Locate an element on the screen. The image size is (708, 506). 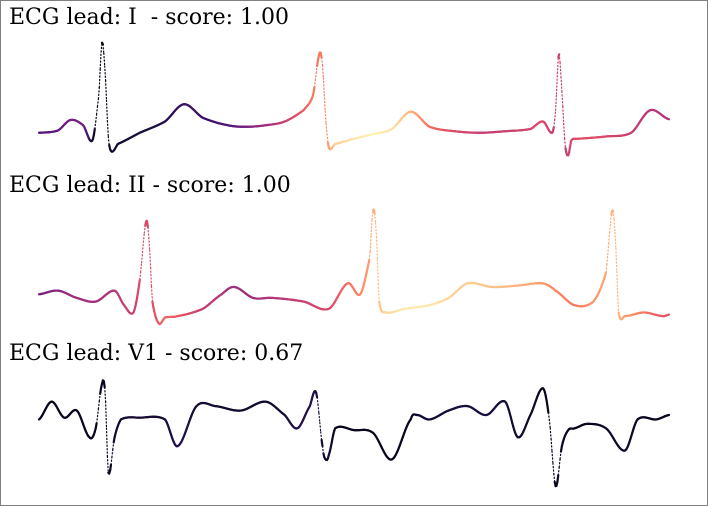
lead-title: ECG lead: V1 - score: 0.67 is located at coordinates (156, 353).